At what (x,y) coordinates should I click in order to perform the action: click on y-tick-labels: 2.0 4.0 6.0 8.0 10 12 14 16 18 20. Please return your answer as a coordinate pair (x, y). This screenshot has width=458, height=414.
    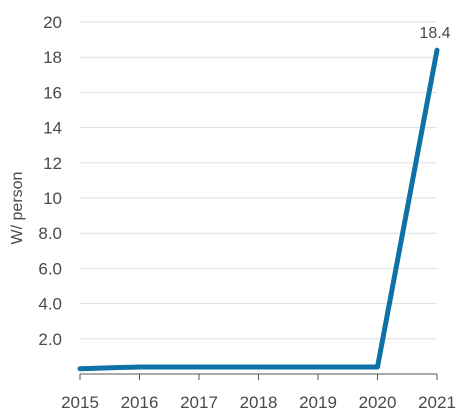
    Looking at the image, I should click on (50, 181).